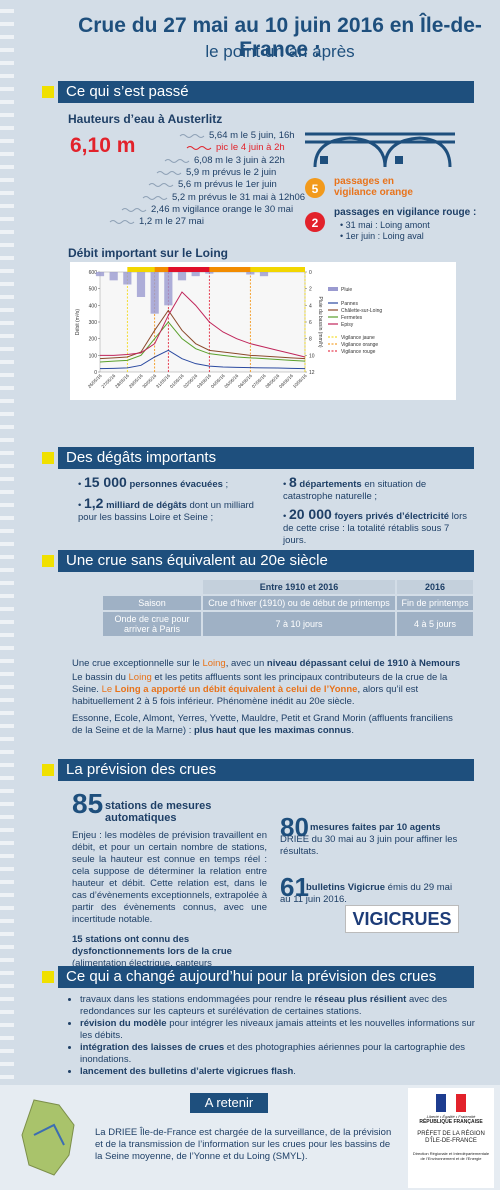  Describe the element at coordinates (349, 304) in the screenshot. I see `legend-label: Pannes` at that location.